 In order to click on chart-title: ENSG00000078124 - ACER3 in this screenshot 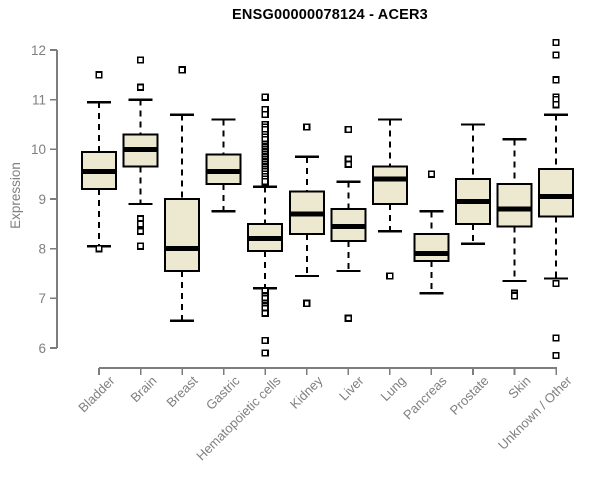, I will do `click(330, 15)`.